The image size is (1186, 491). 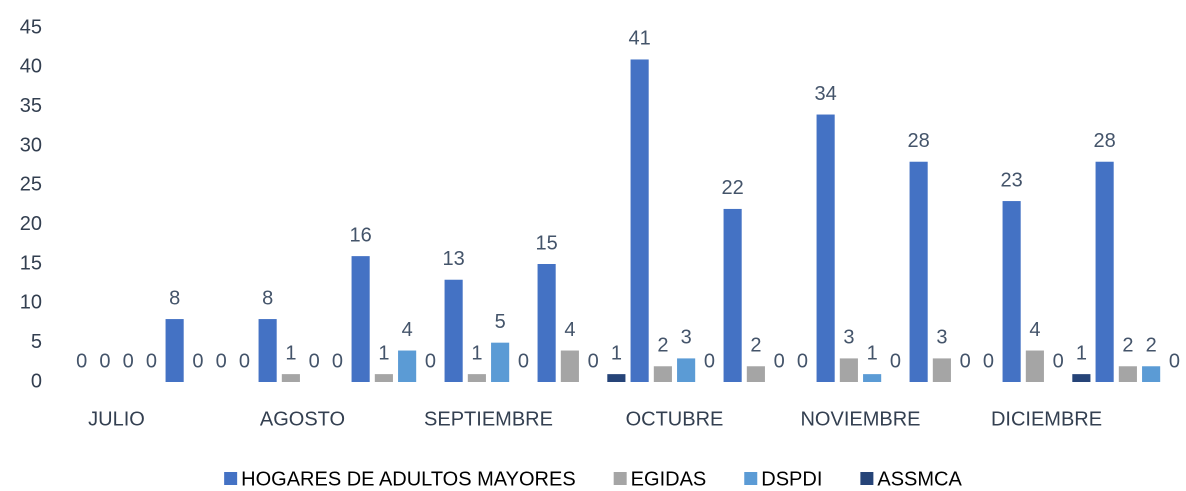 I want to click on legend-label: HOGARES DE ADULTOS MAYORES, so click(x=408, y=479).